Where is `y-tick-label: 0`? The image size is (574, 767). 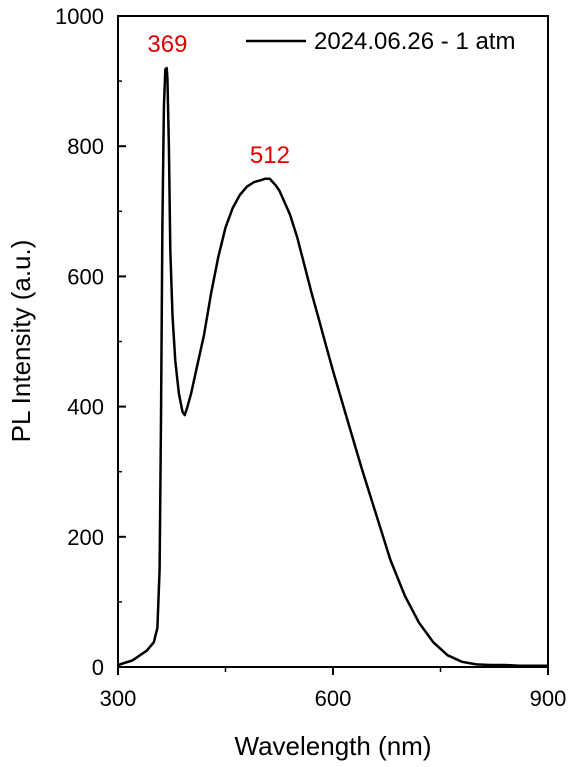
y-tick-label: 0 is located at coordinates (98, 667).